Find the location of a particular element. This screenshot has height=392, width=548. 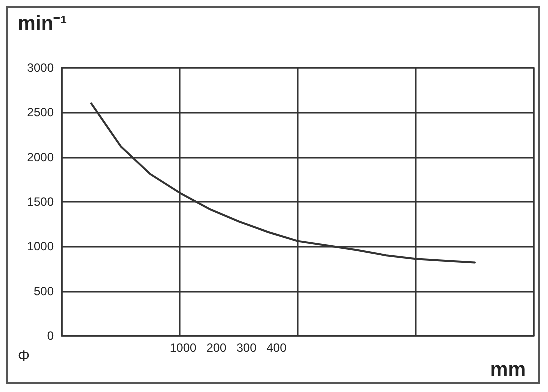

text: Φ is located at coordinates (24, 356).